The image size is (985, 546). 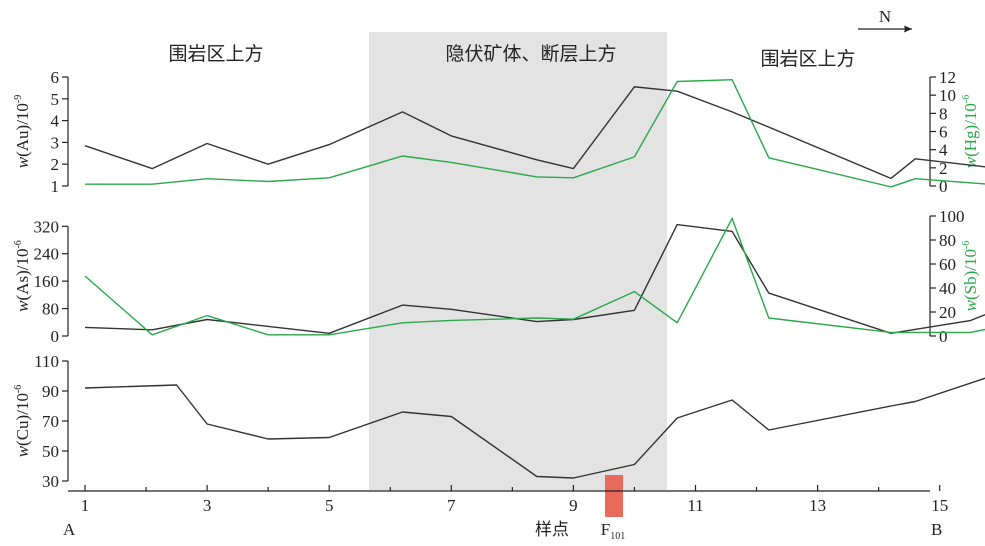 I want to click on right-tick-label: 8, so click(x=943, y=113).